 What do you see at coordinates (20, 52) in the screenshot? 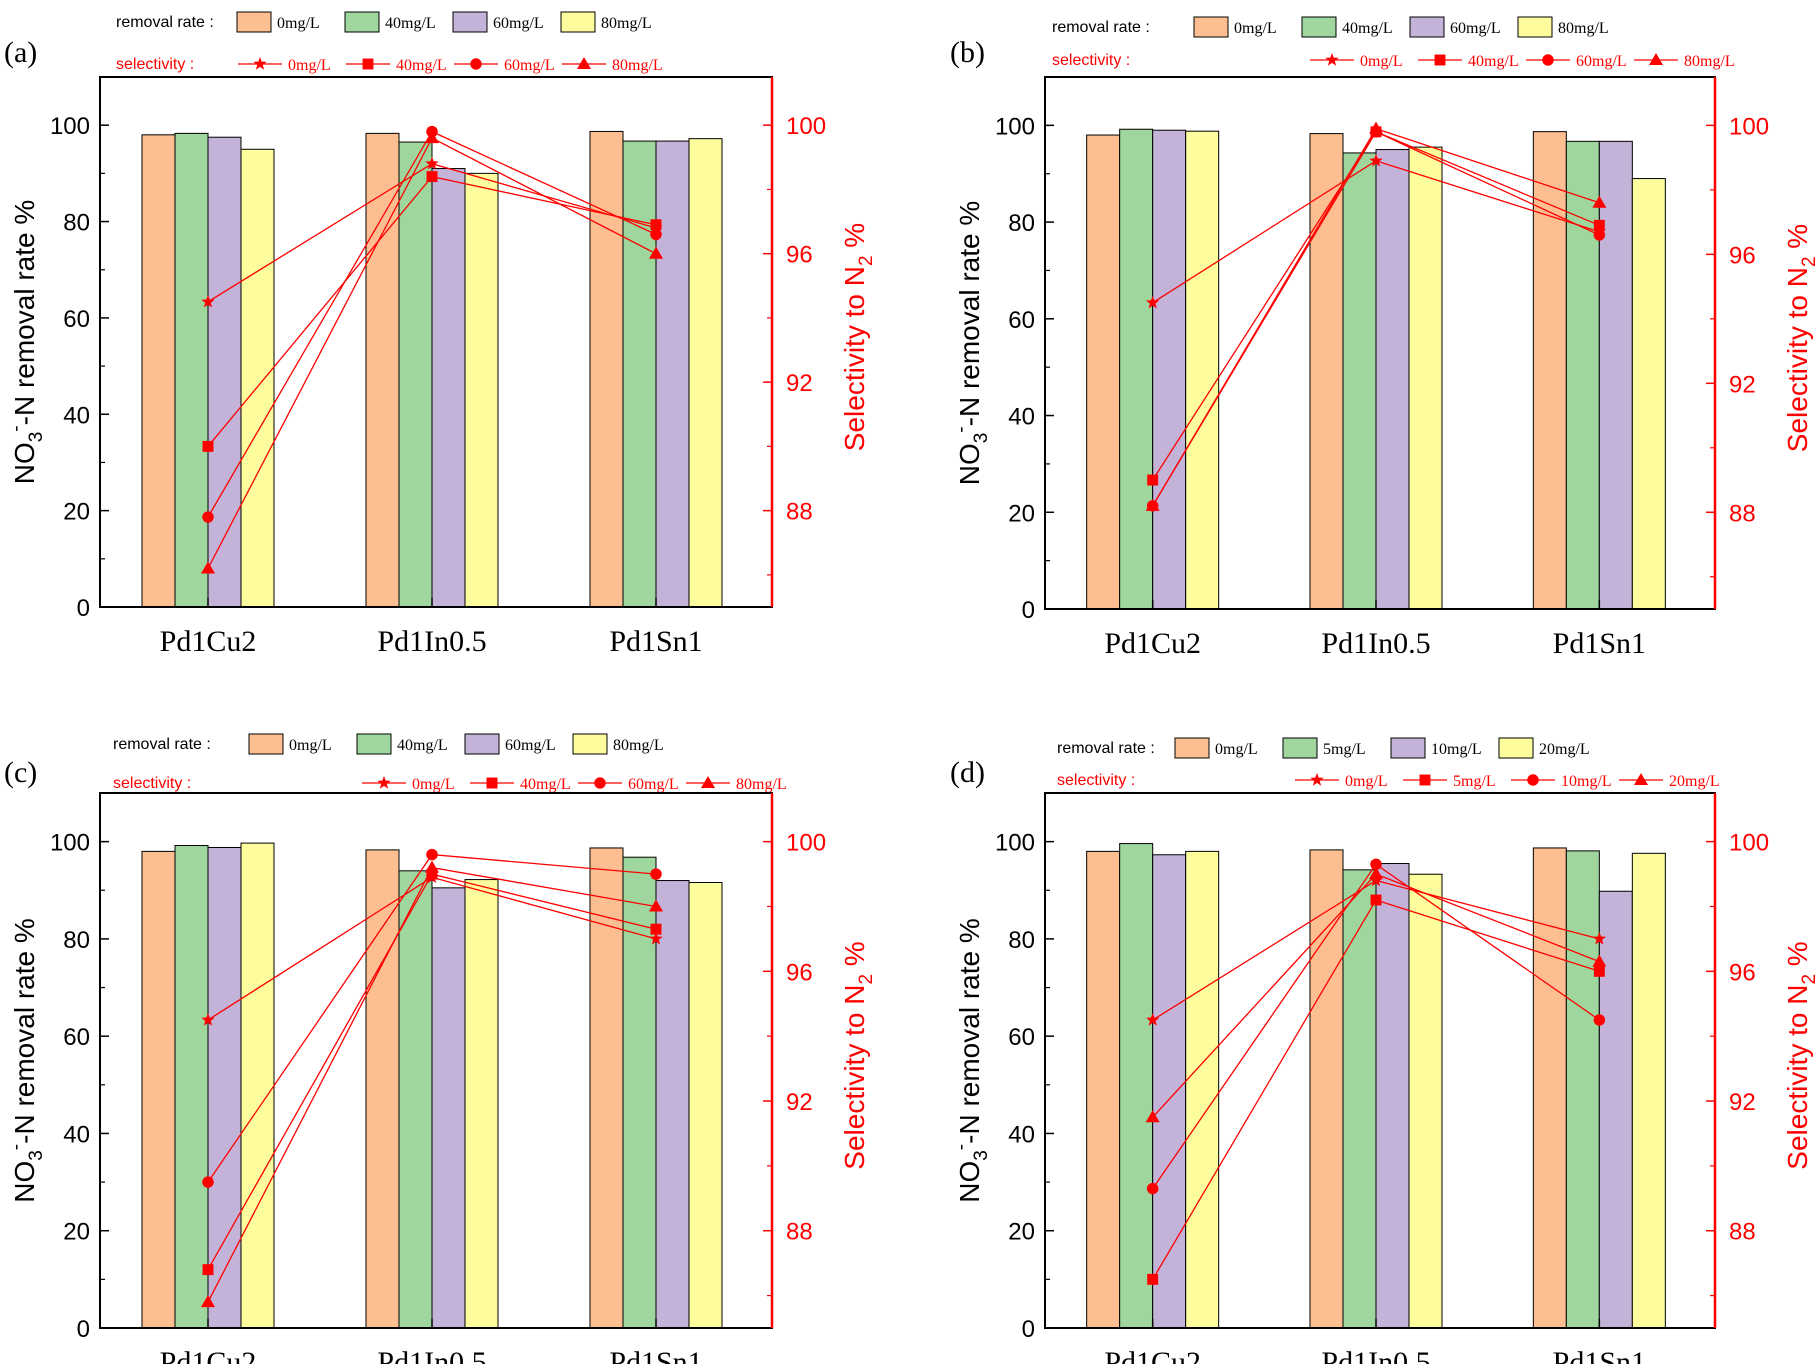
I see `panel-label: (a)` at bounding box center [20, 52].